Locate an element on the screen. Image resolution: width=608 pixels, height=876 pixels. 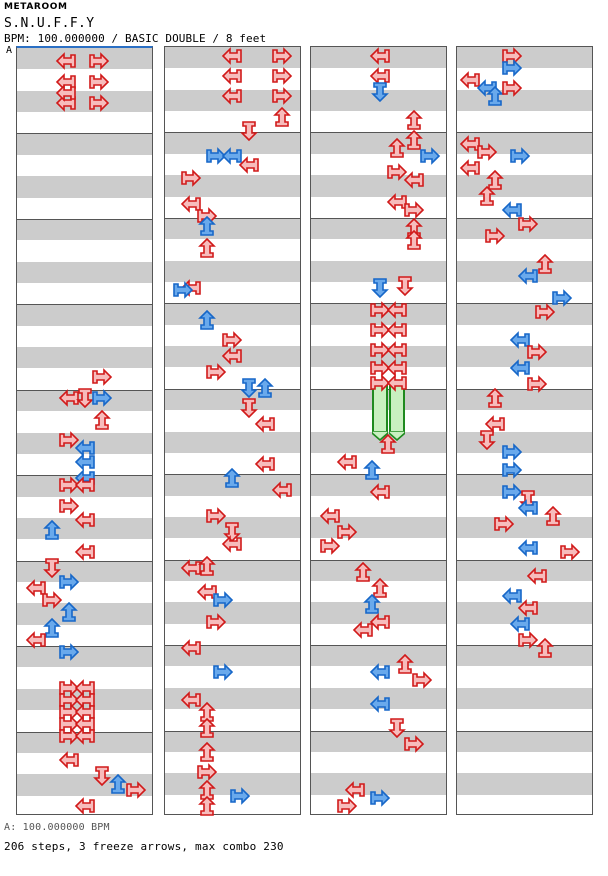
chart-meta-line: BPM: 100.000000 / BASIC DOUBLE / 8 feet is located at coordinates (135, 38).